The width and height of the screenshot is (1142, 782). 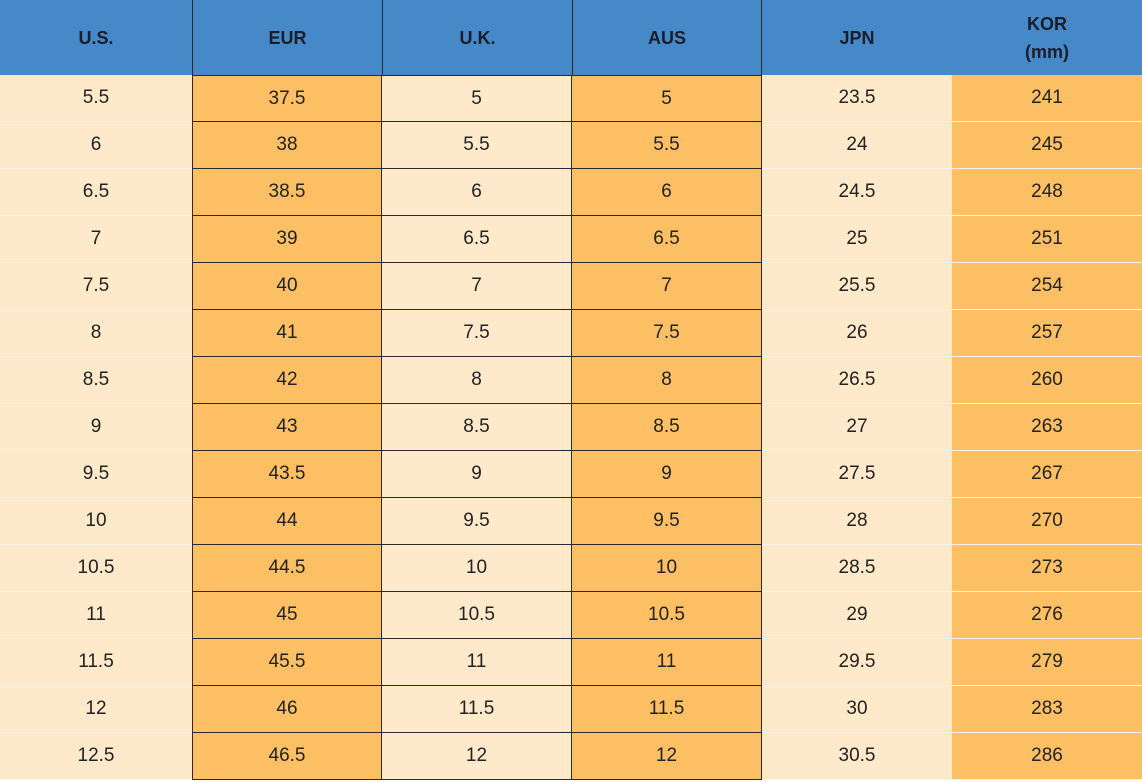 I want to click on table-cell: 283, so click(x=1047, y=709).